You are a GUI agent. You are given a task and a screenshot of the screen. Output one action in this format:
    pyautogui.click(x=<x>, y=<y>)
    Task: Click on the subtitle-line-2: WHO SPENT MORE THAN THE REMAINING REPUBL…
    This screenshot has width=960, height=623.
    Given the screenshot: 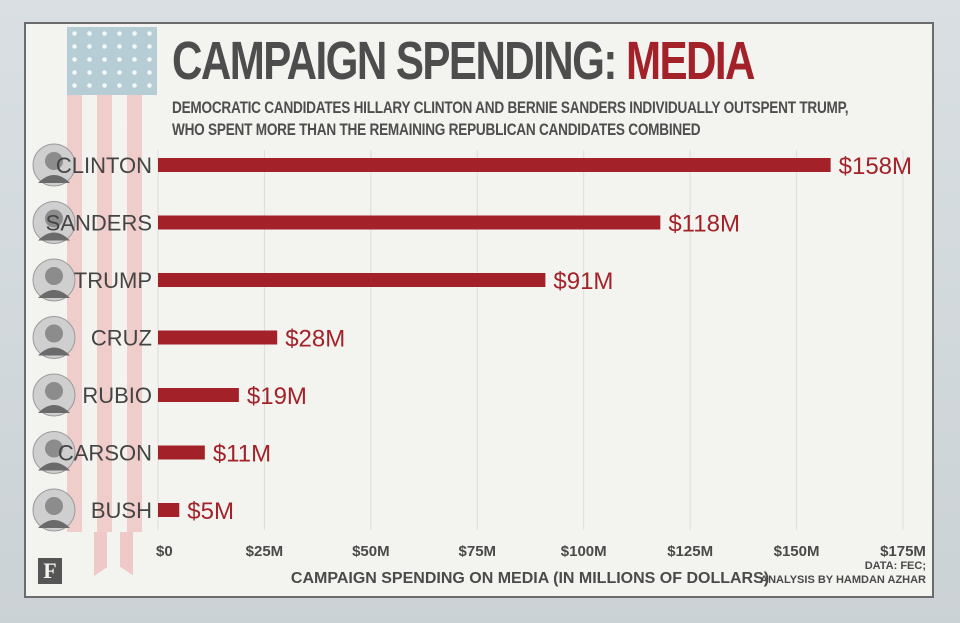 What is the action you would take?
    pyautogui.click(x=436, y=129)
    